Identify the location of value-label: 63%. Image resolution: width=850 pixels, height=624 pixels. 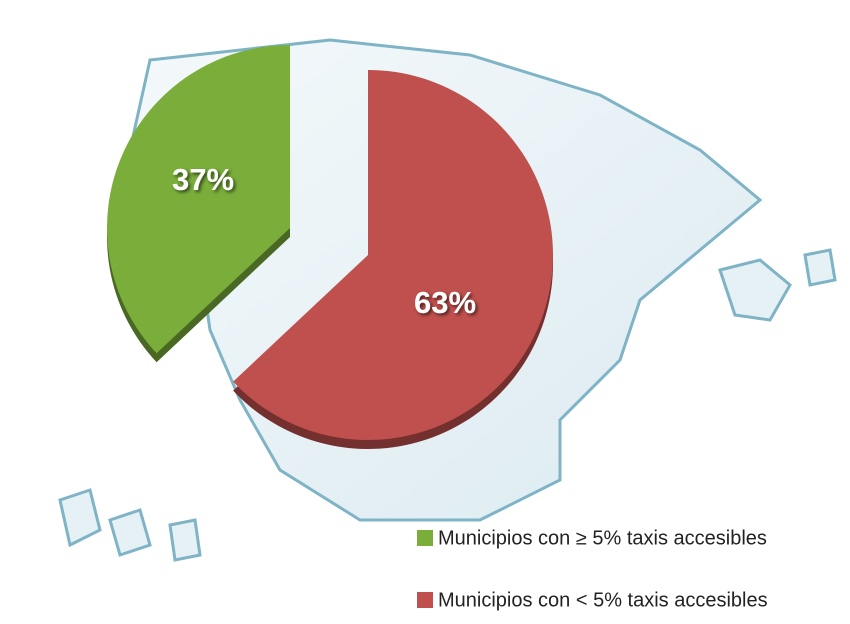
(445, 302).